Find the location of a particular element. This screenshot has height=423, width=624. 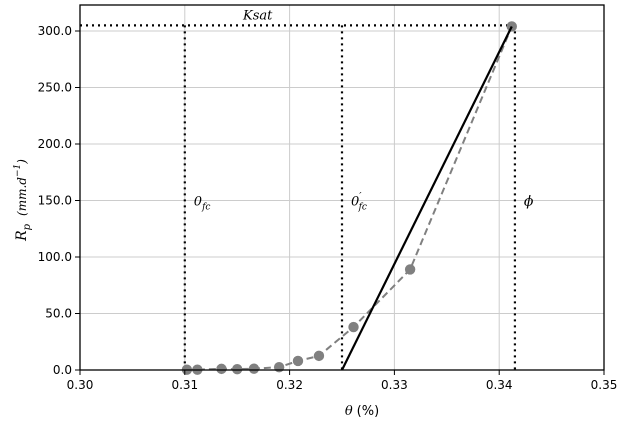

x-tick-label: 0.33 is located at coordinates (394, 385).